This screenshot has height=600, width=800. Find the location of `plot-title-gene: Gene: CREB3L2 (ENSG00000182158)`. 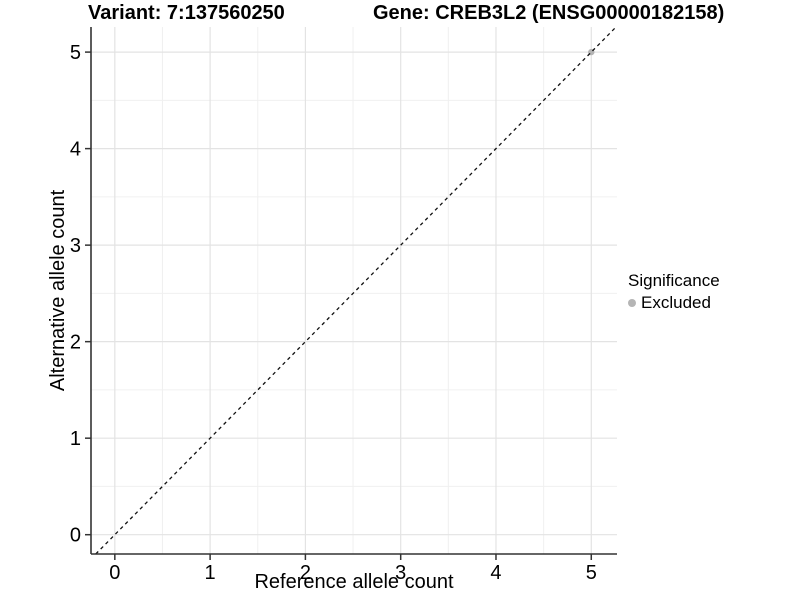

plot-title-gene: Gene: CREB3L2 (ENSG00000182158) is located at coordinates (549, 13).